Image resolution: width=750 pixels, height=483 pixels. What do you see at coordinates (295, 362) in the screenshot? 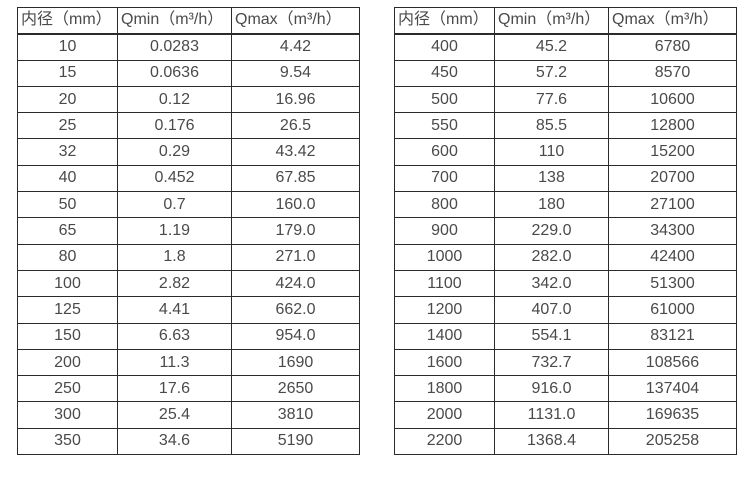
I see `table-cell: 1690` at bounding box center [295, 362].